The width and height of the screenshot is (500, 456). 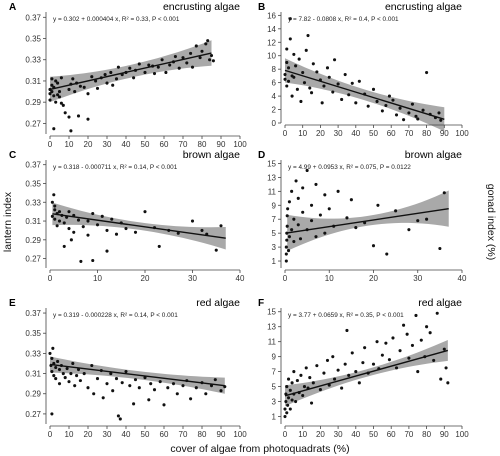 What do you see at coordinates (408, 434) in the screenshot?
I see `x-tick-label: 70` at bounding box center [408, 434].